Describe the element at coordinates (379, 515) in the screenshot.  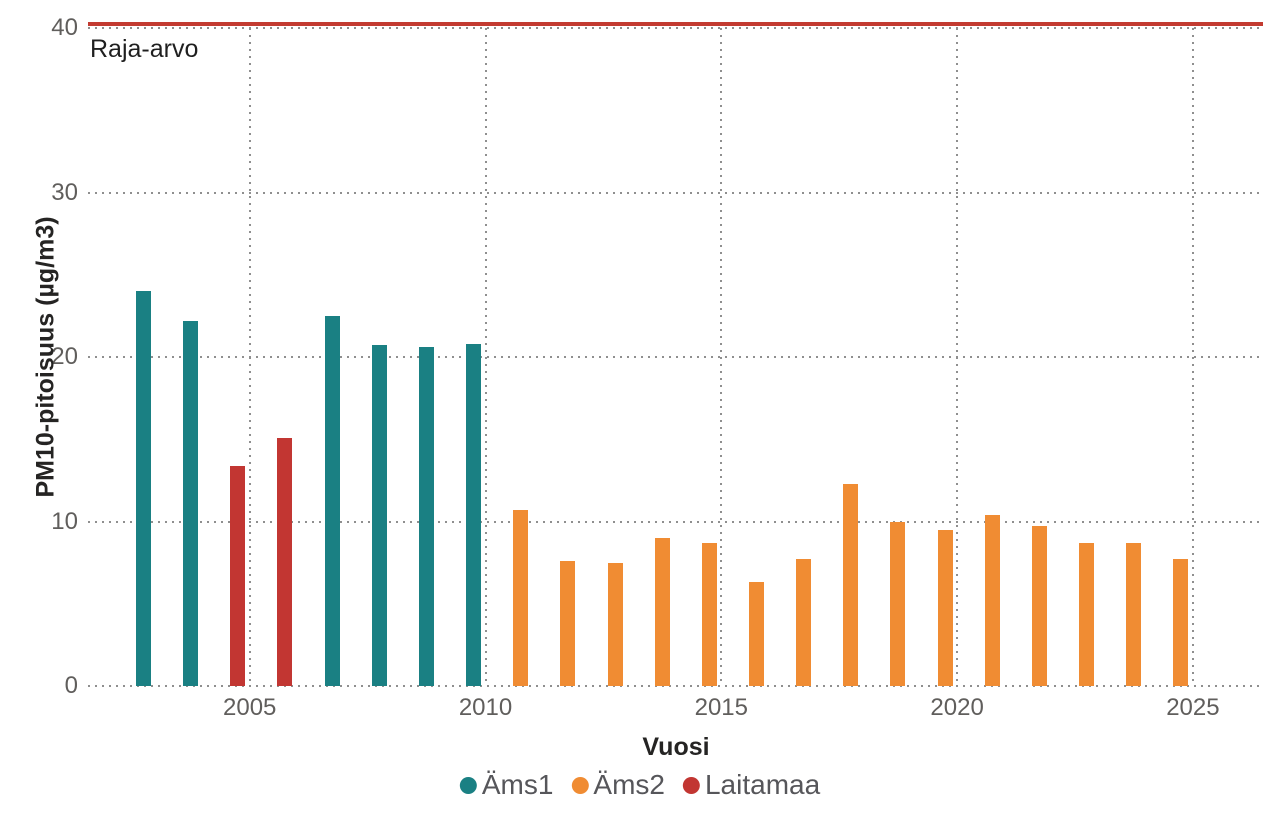
I see `bar-Äms1-2008` at that location.